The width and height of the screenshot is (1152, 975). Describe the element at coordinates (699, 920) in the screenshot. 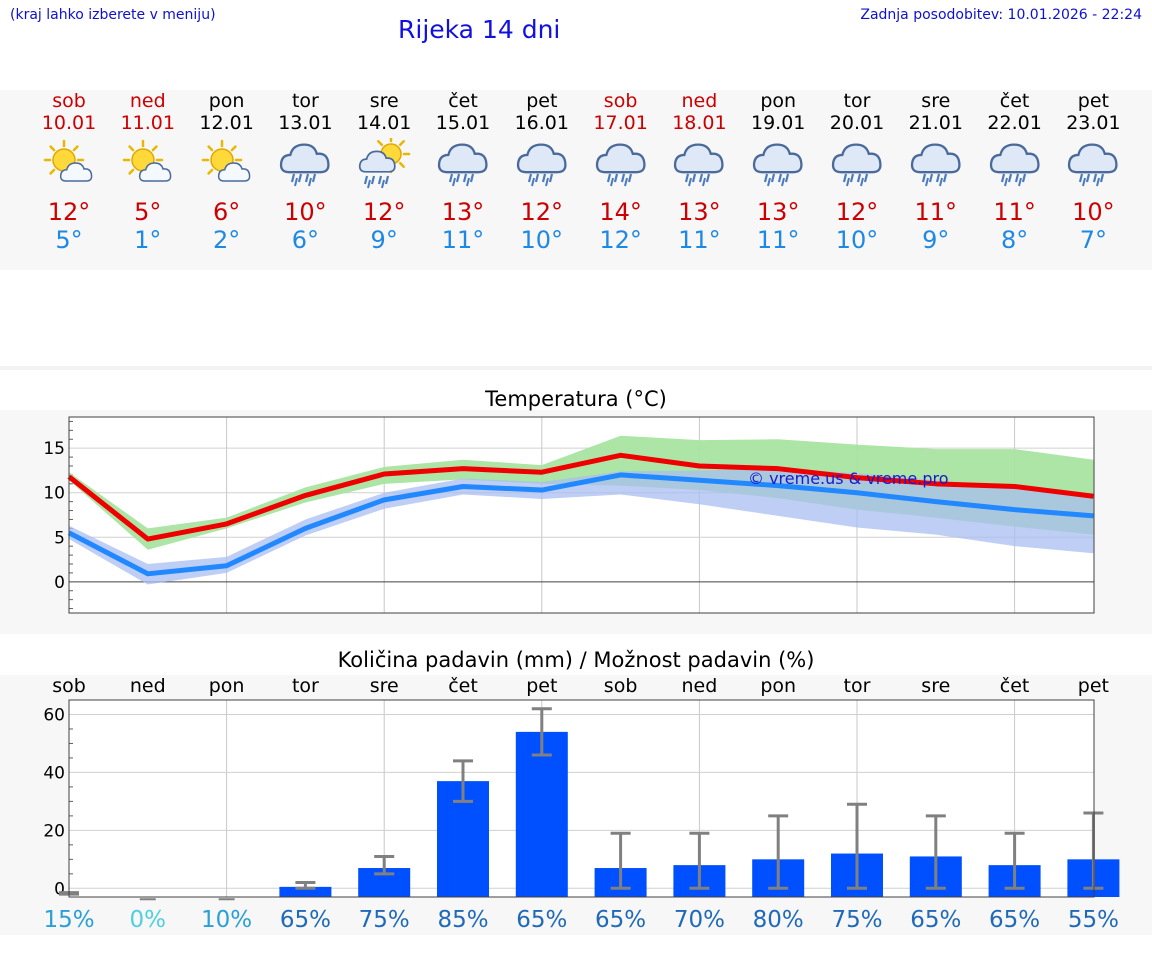

I see `precipitation-probability: 70%` at that location.